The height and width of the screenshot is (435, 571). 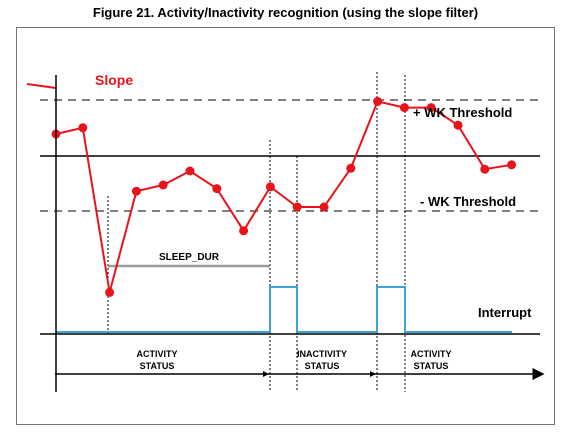 I want to click on slope-label: Slope, so click(x=114, y=80).